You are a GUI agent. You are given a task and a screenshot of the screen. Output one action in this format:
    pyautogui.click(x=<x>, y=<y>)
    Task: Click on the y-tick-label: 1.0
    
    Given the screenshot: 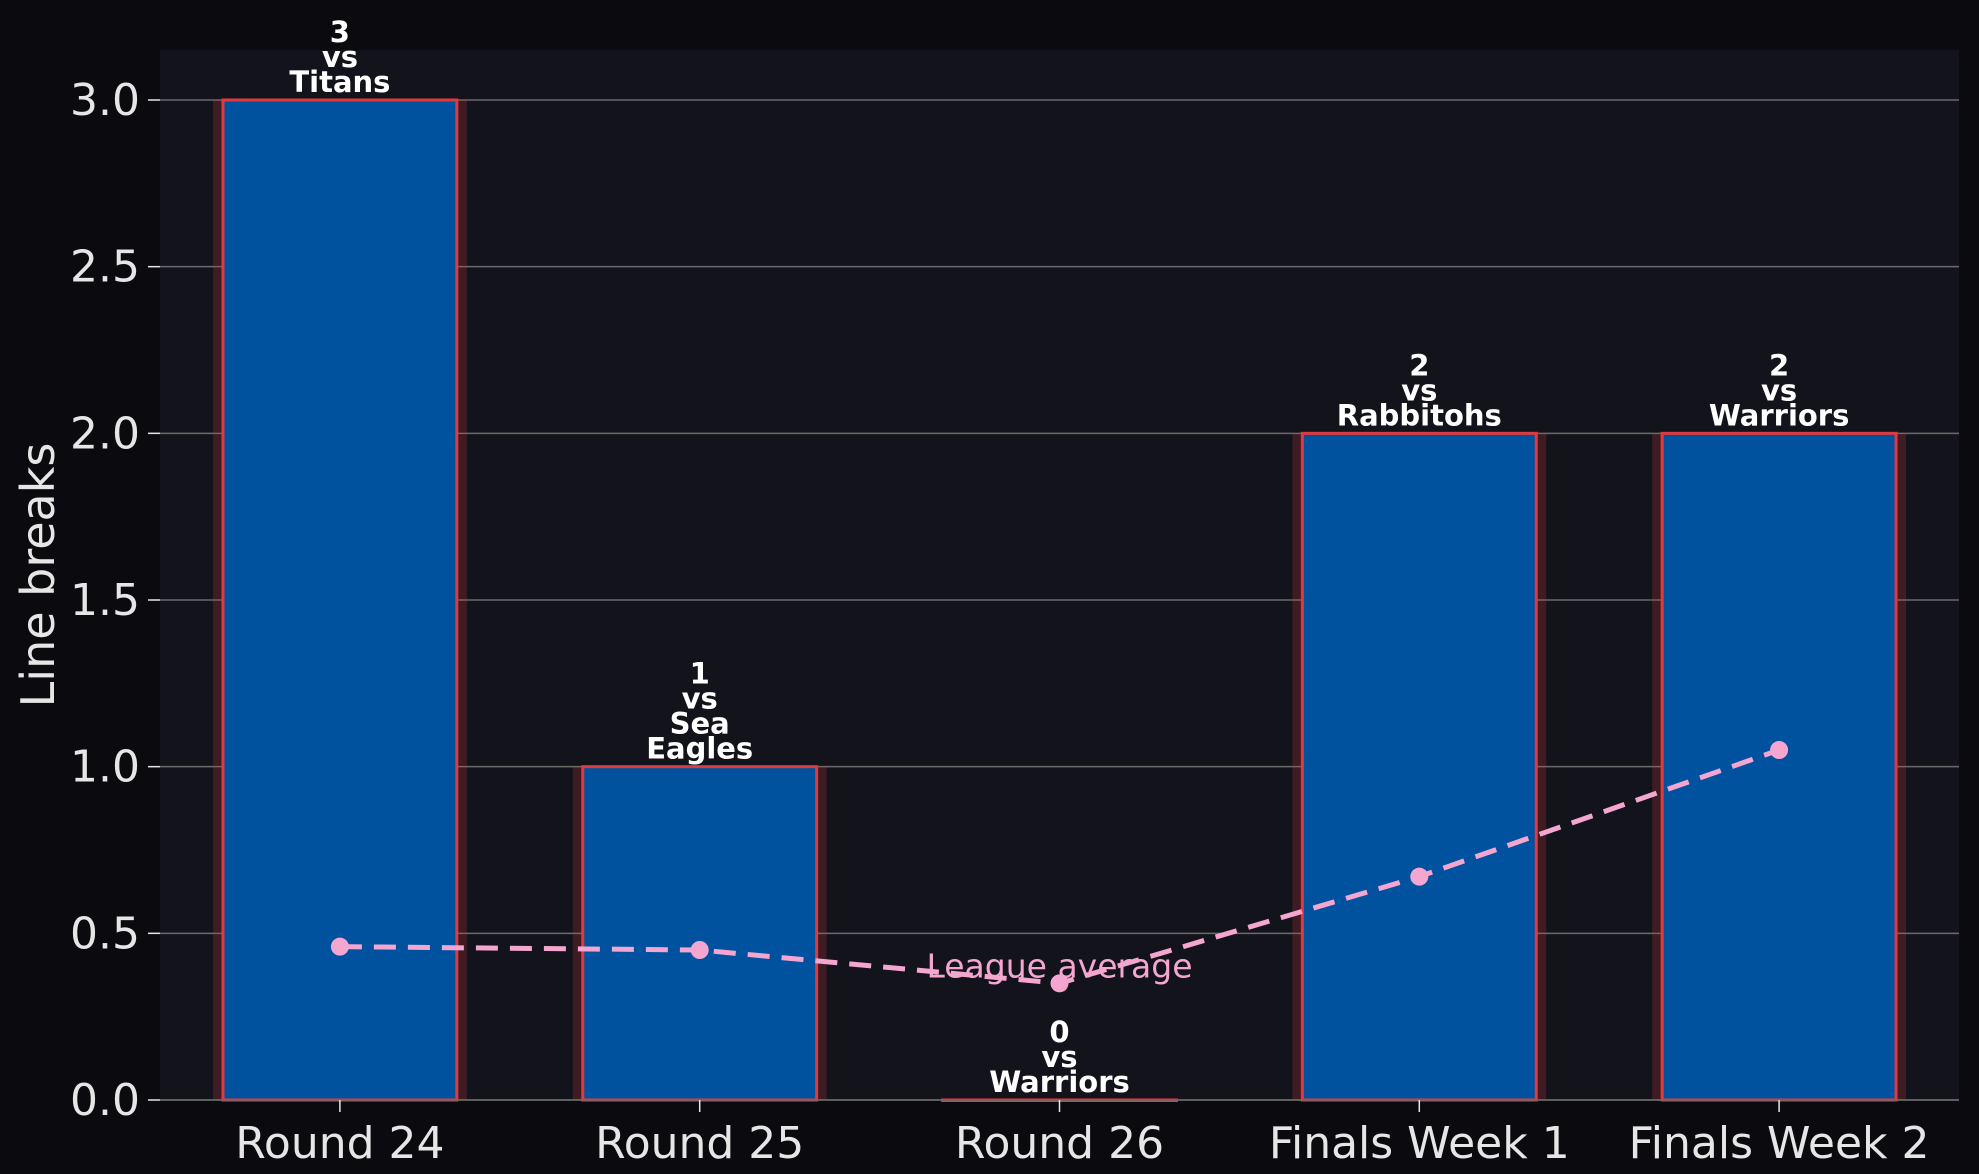 What is the action you would take?
    pyautogui.click(x=105, y=767)
    